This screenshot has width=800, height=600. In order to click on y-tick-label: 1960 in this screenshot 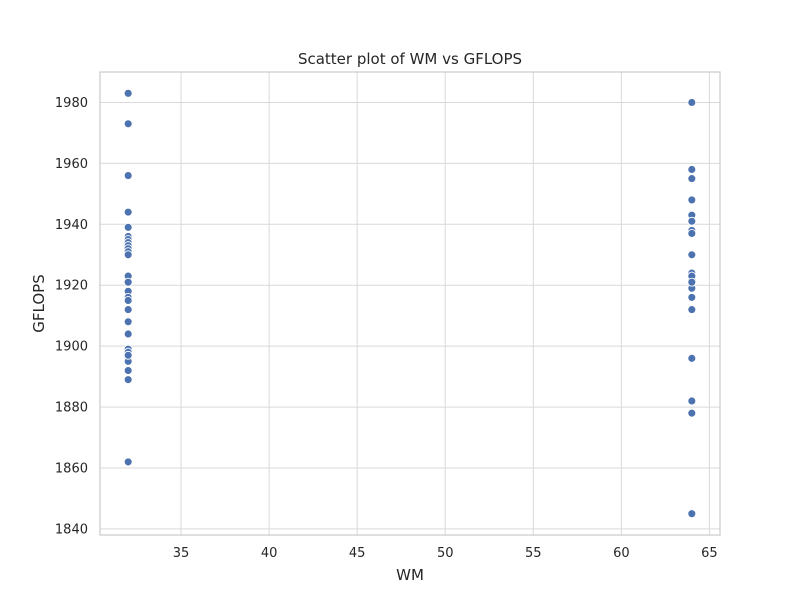, I will do `click(71, 164)`.